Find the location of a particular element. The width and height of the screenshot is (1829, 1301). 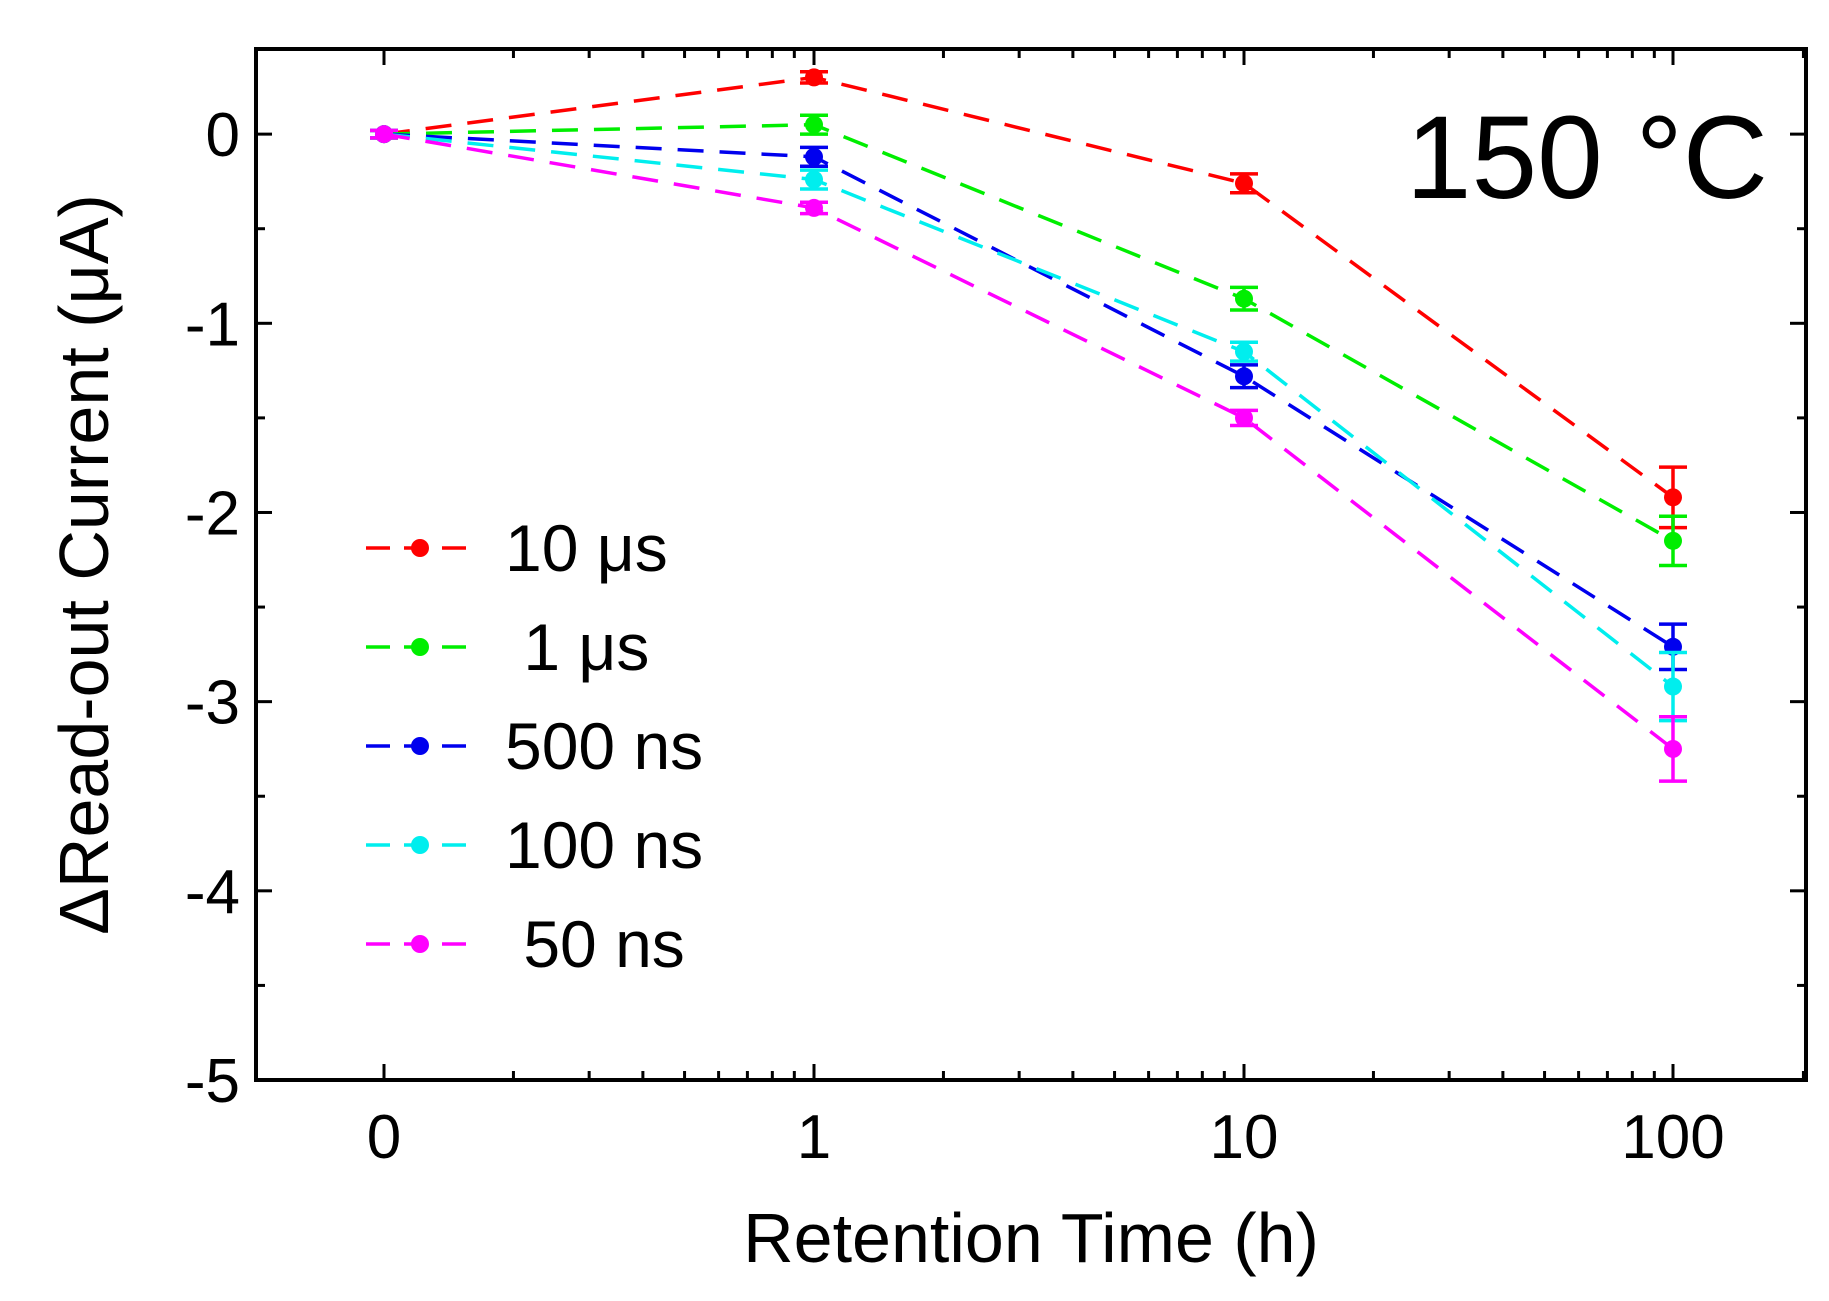

legend-item: 500 ns is located at coordinates (534, 746).